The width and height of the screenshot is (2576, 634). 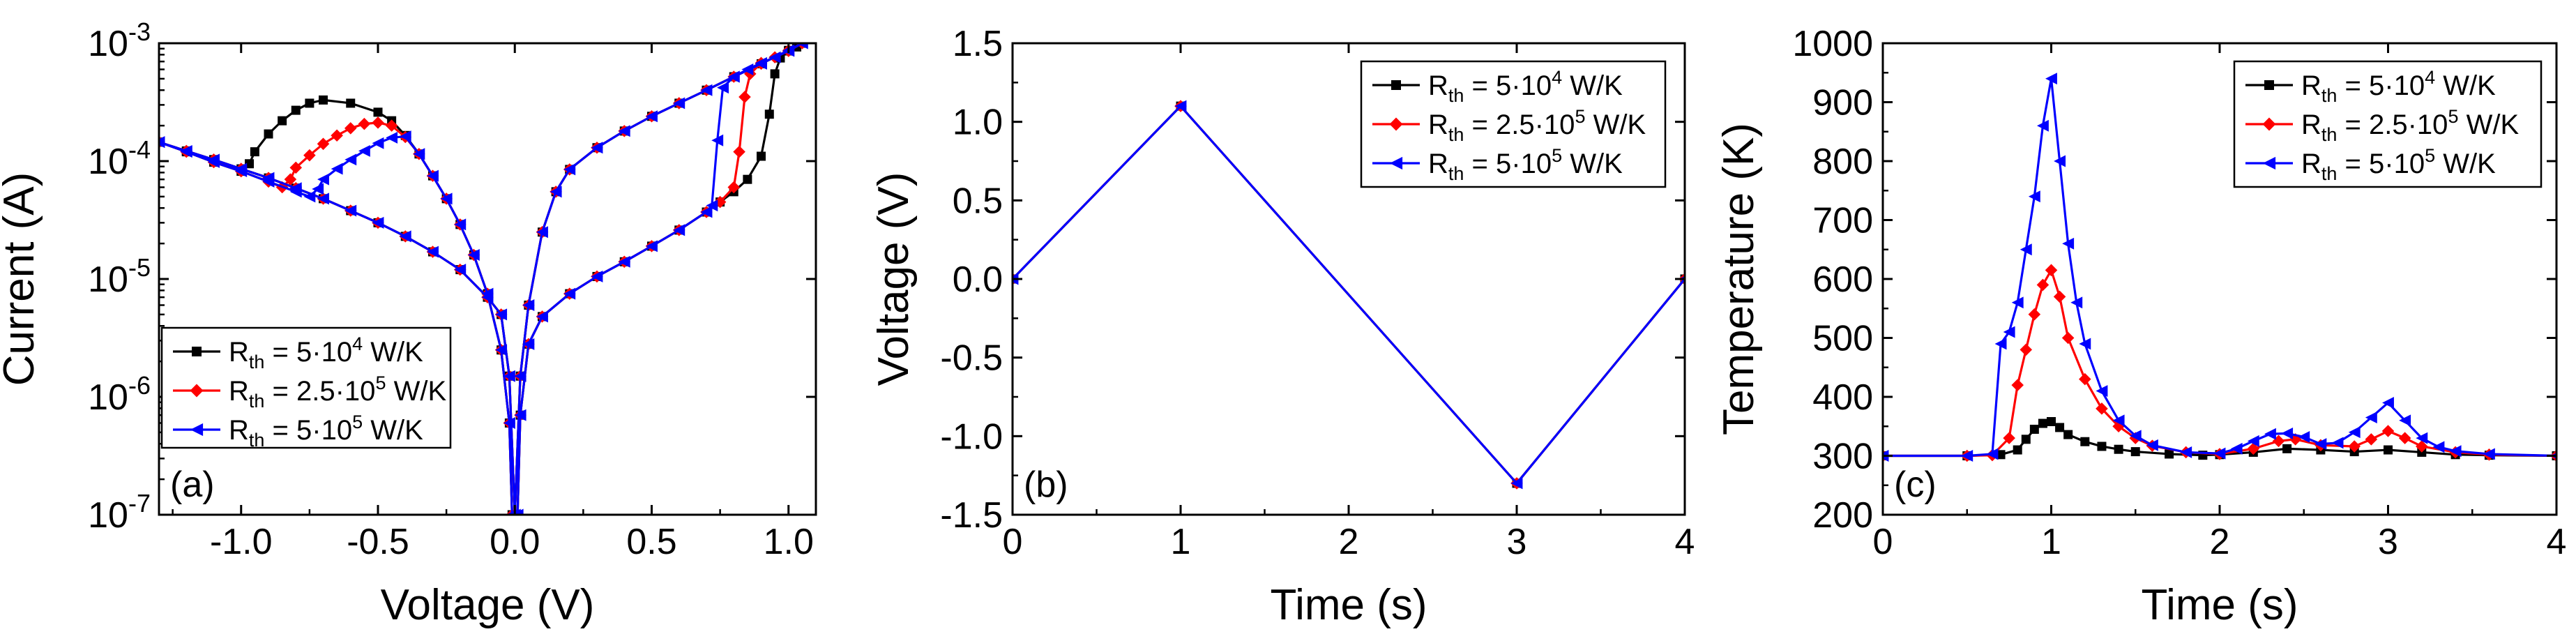 I want to click on y-tick-label: 900, so click(x=1842, y=103).